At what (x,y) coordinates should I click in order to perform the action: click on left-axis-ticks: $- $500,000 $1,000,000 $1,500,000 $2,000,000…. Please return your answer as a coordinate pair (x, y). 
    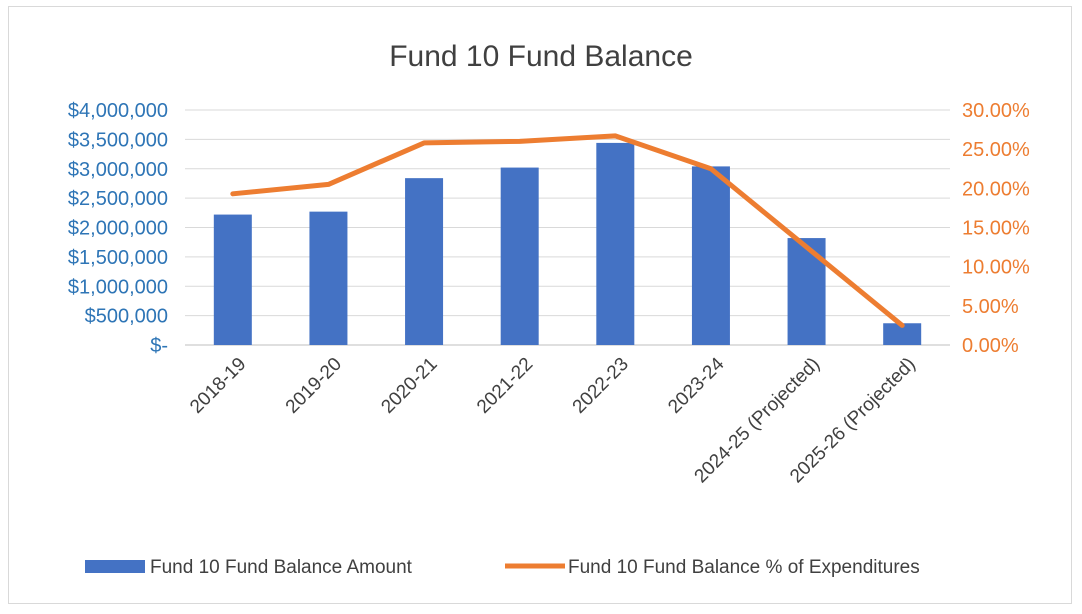
    Looking at the image, I should click on (118, 228).